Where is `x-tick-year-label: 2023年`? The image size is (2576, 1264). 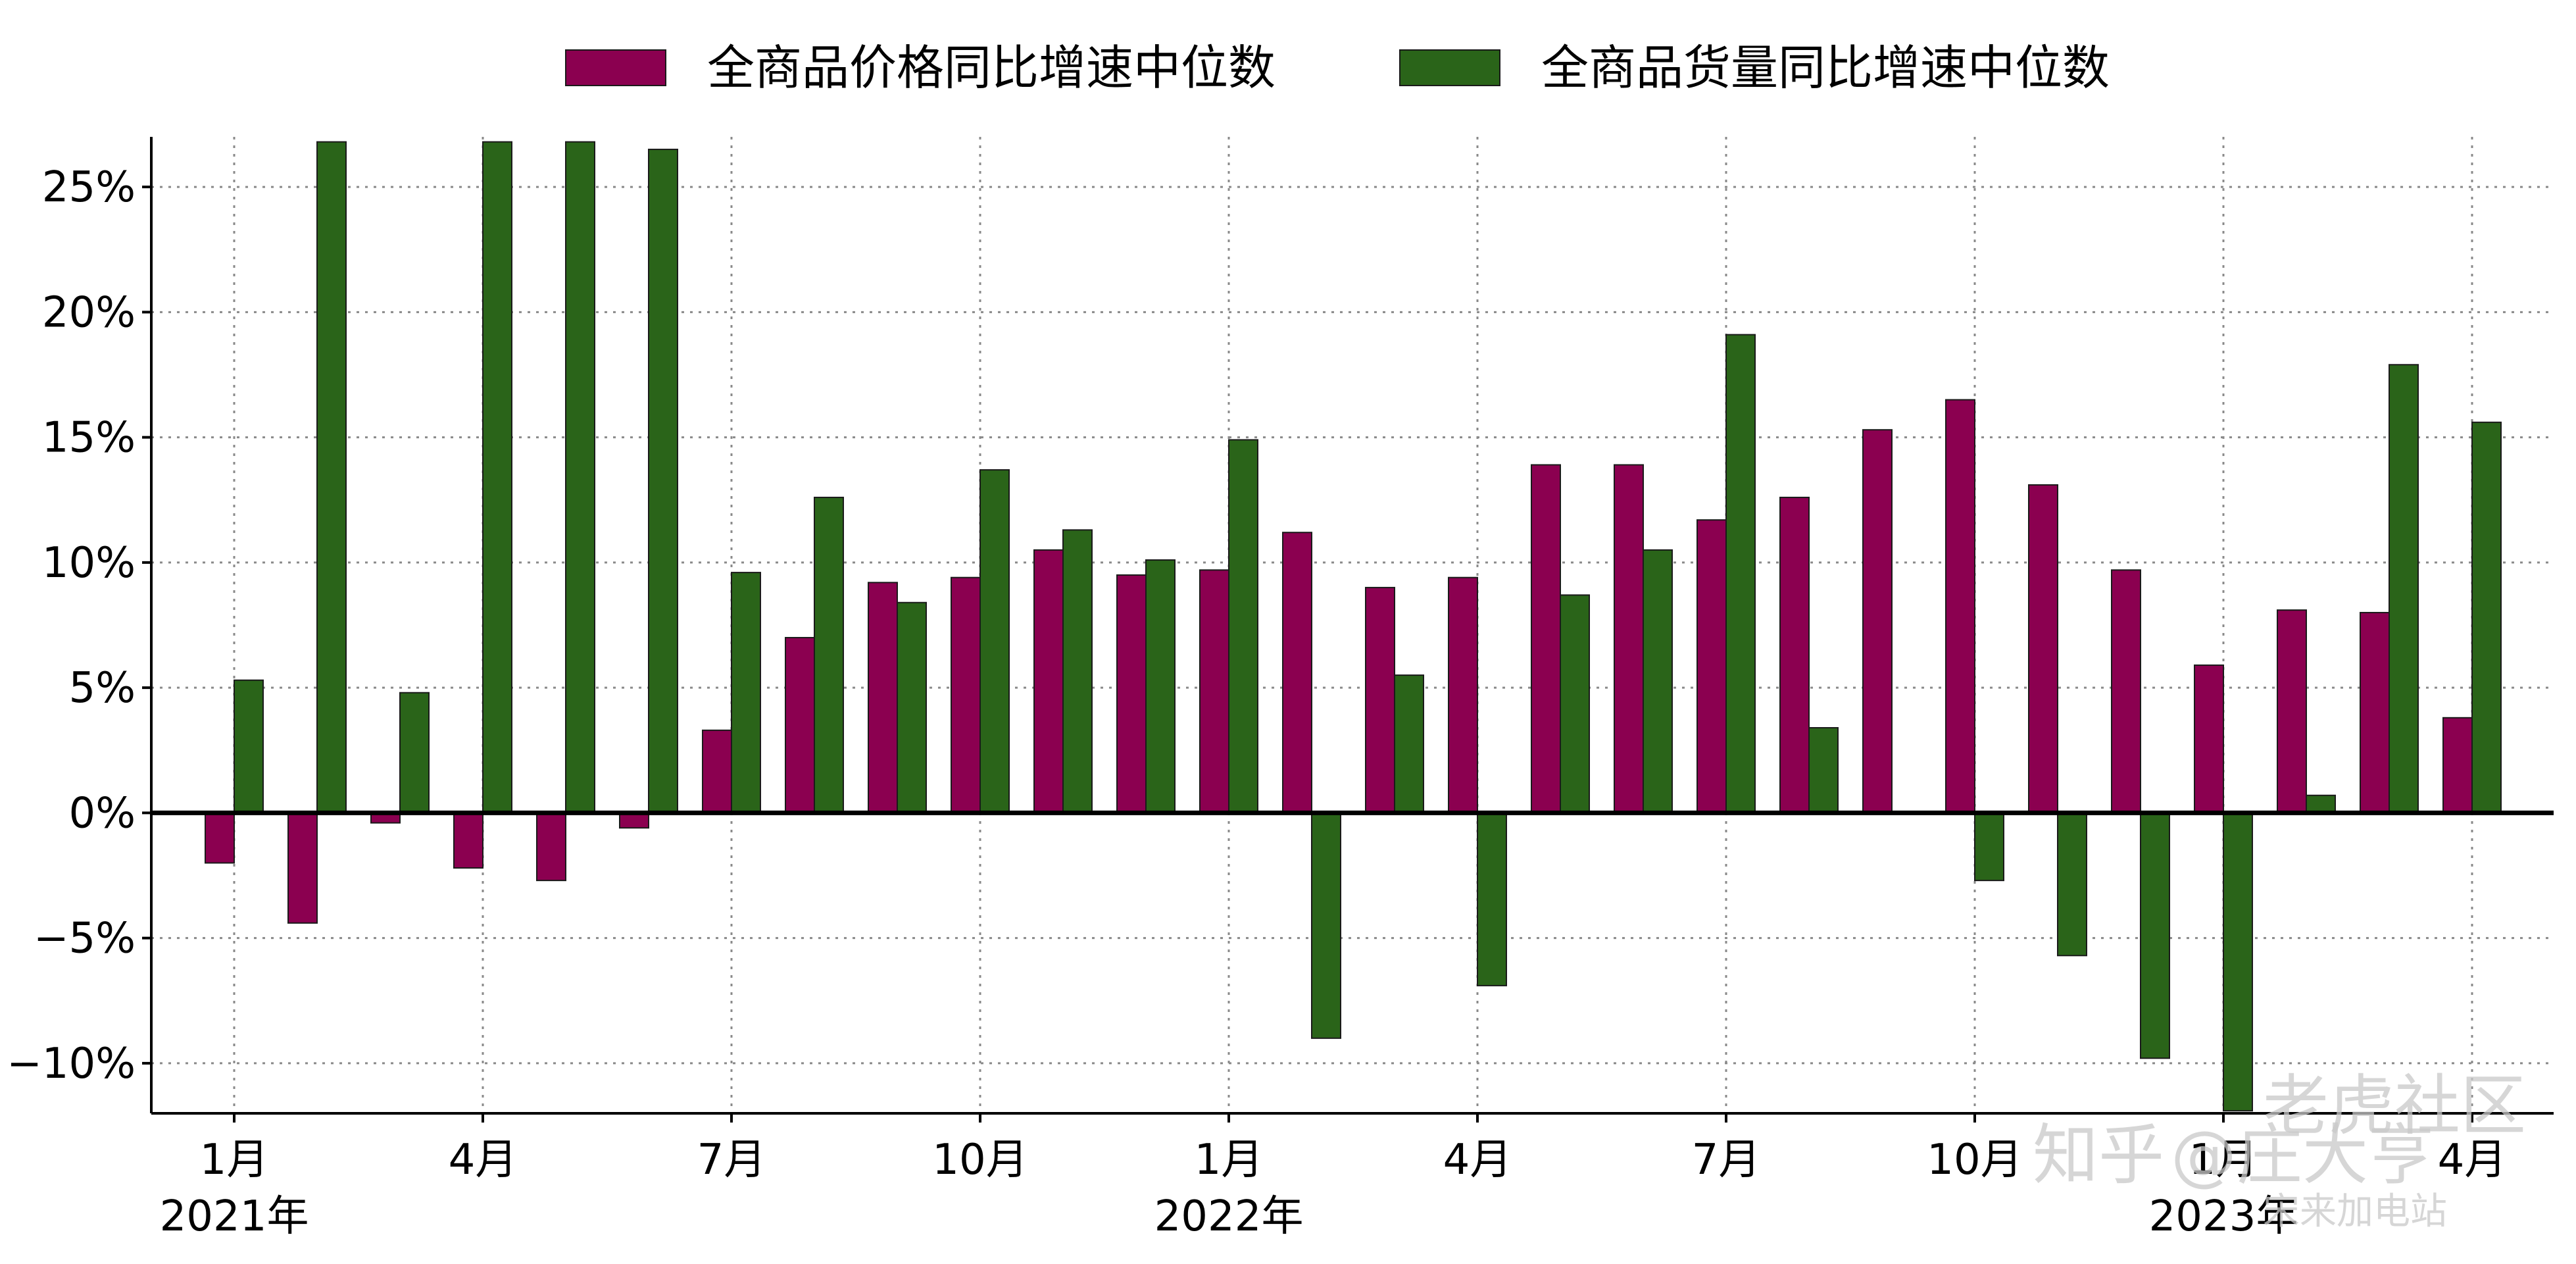
x-tick-year-label: 2023年 is located at coordinates (2223, 1216).